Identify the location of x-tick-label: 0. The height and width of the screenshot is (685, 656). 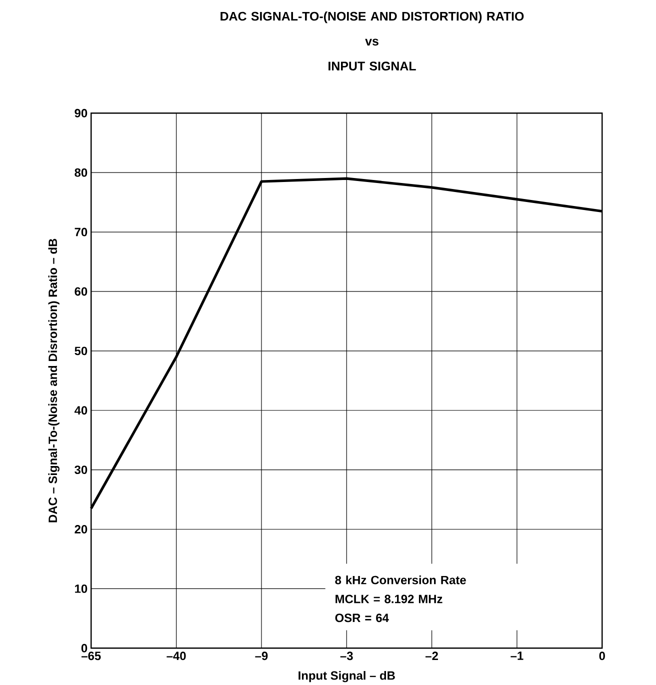
(602, 656).